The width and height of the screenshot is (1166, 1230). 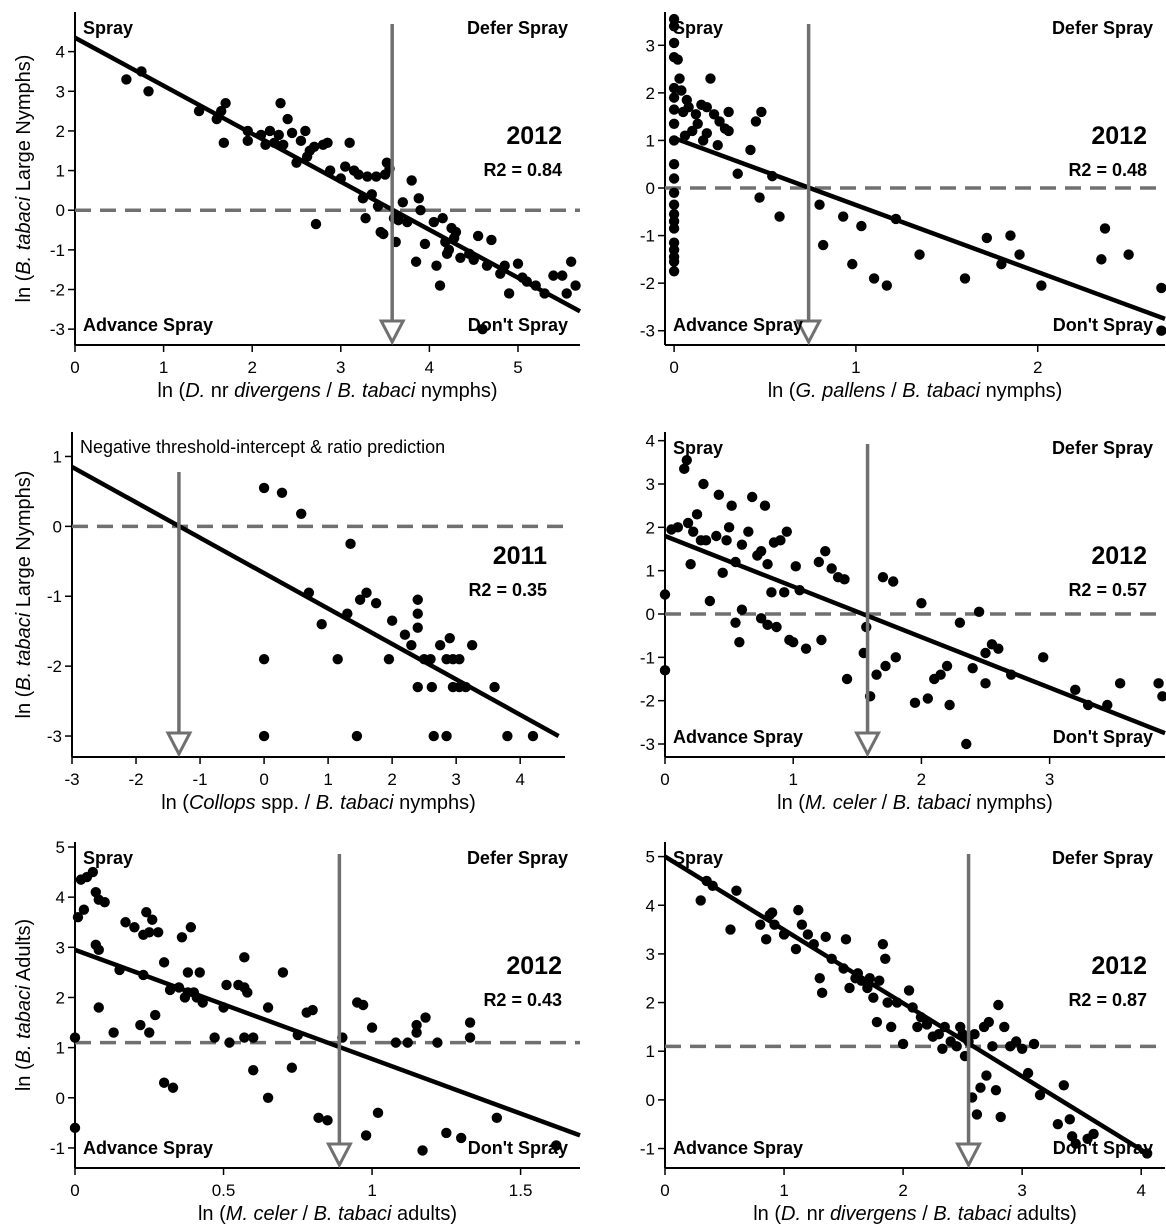 What do you see at coordinates (915, 1214) in the screenshot?
I see `x-axis-title: ln (D. nr divergens / B. tabaci adults)` at bounding box center [915, 1214].